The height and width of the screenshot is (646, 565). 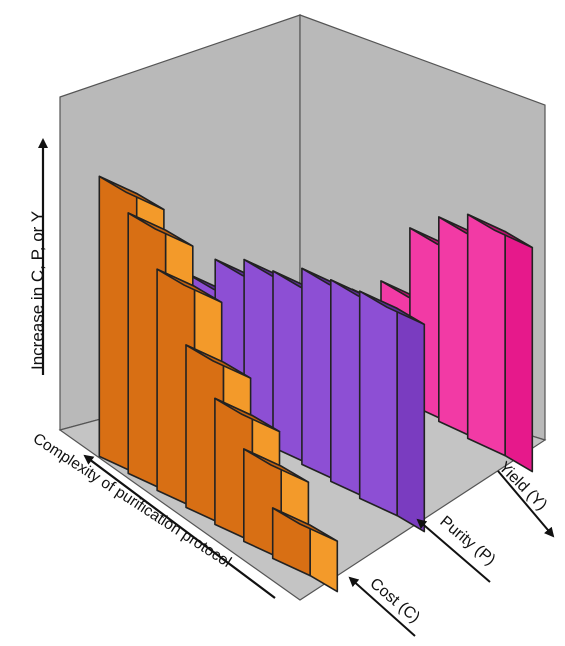 I want to click on purity-arrow, so click(x=453, y=550).